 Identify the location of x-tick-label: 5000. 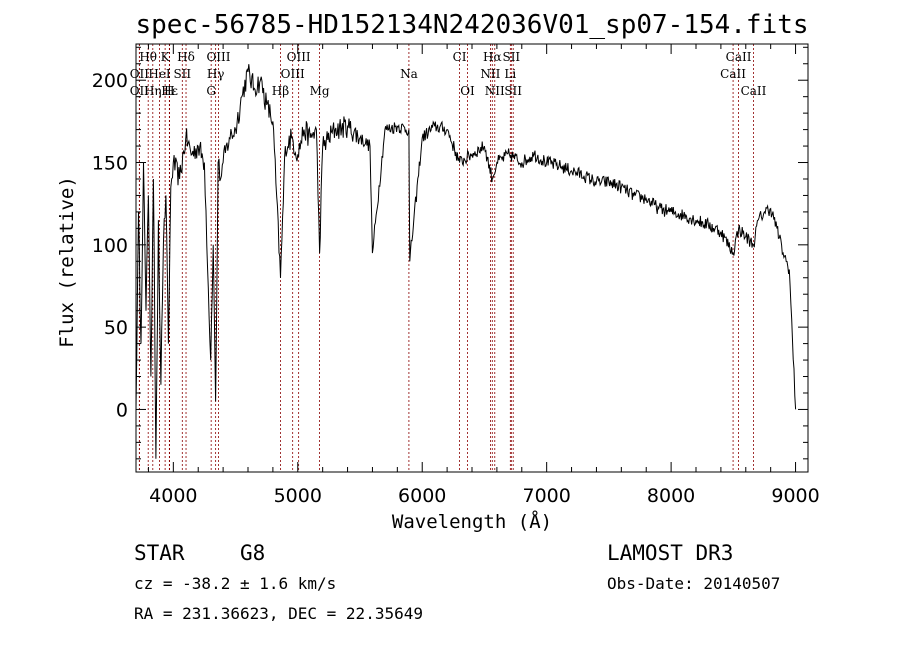
(298, 496).